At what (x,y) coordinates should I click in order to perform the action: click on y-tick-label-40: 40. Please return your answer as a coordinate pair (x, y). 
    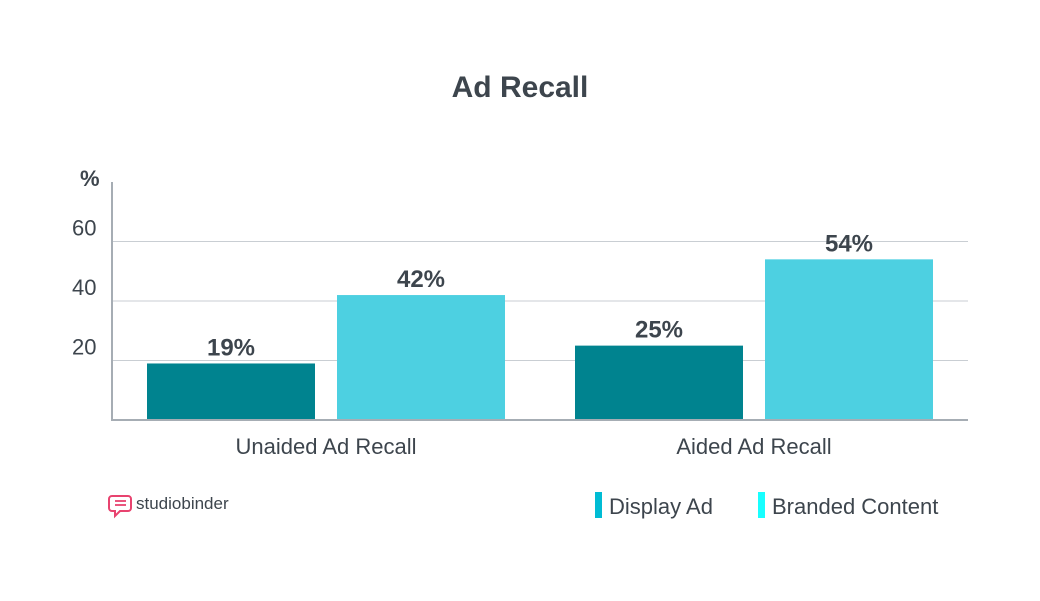
    Looking at the image, I should click on (84, 287).